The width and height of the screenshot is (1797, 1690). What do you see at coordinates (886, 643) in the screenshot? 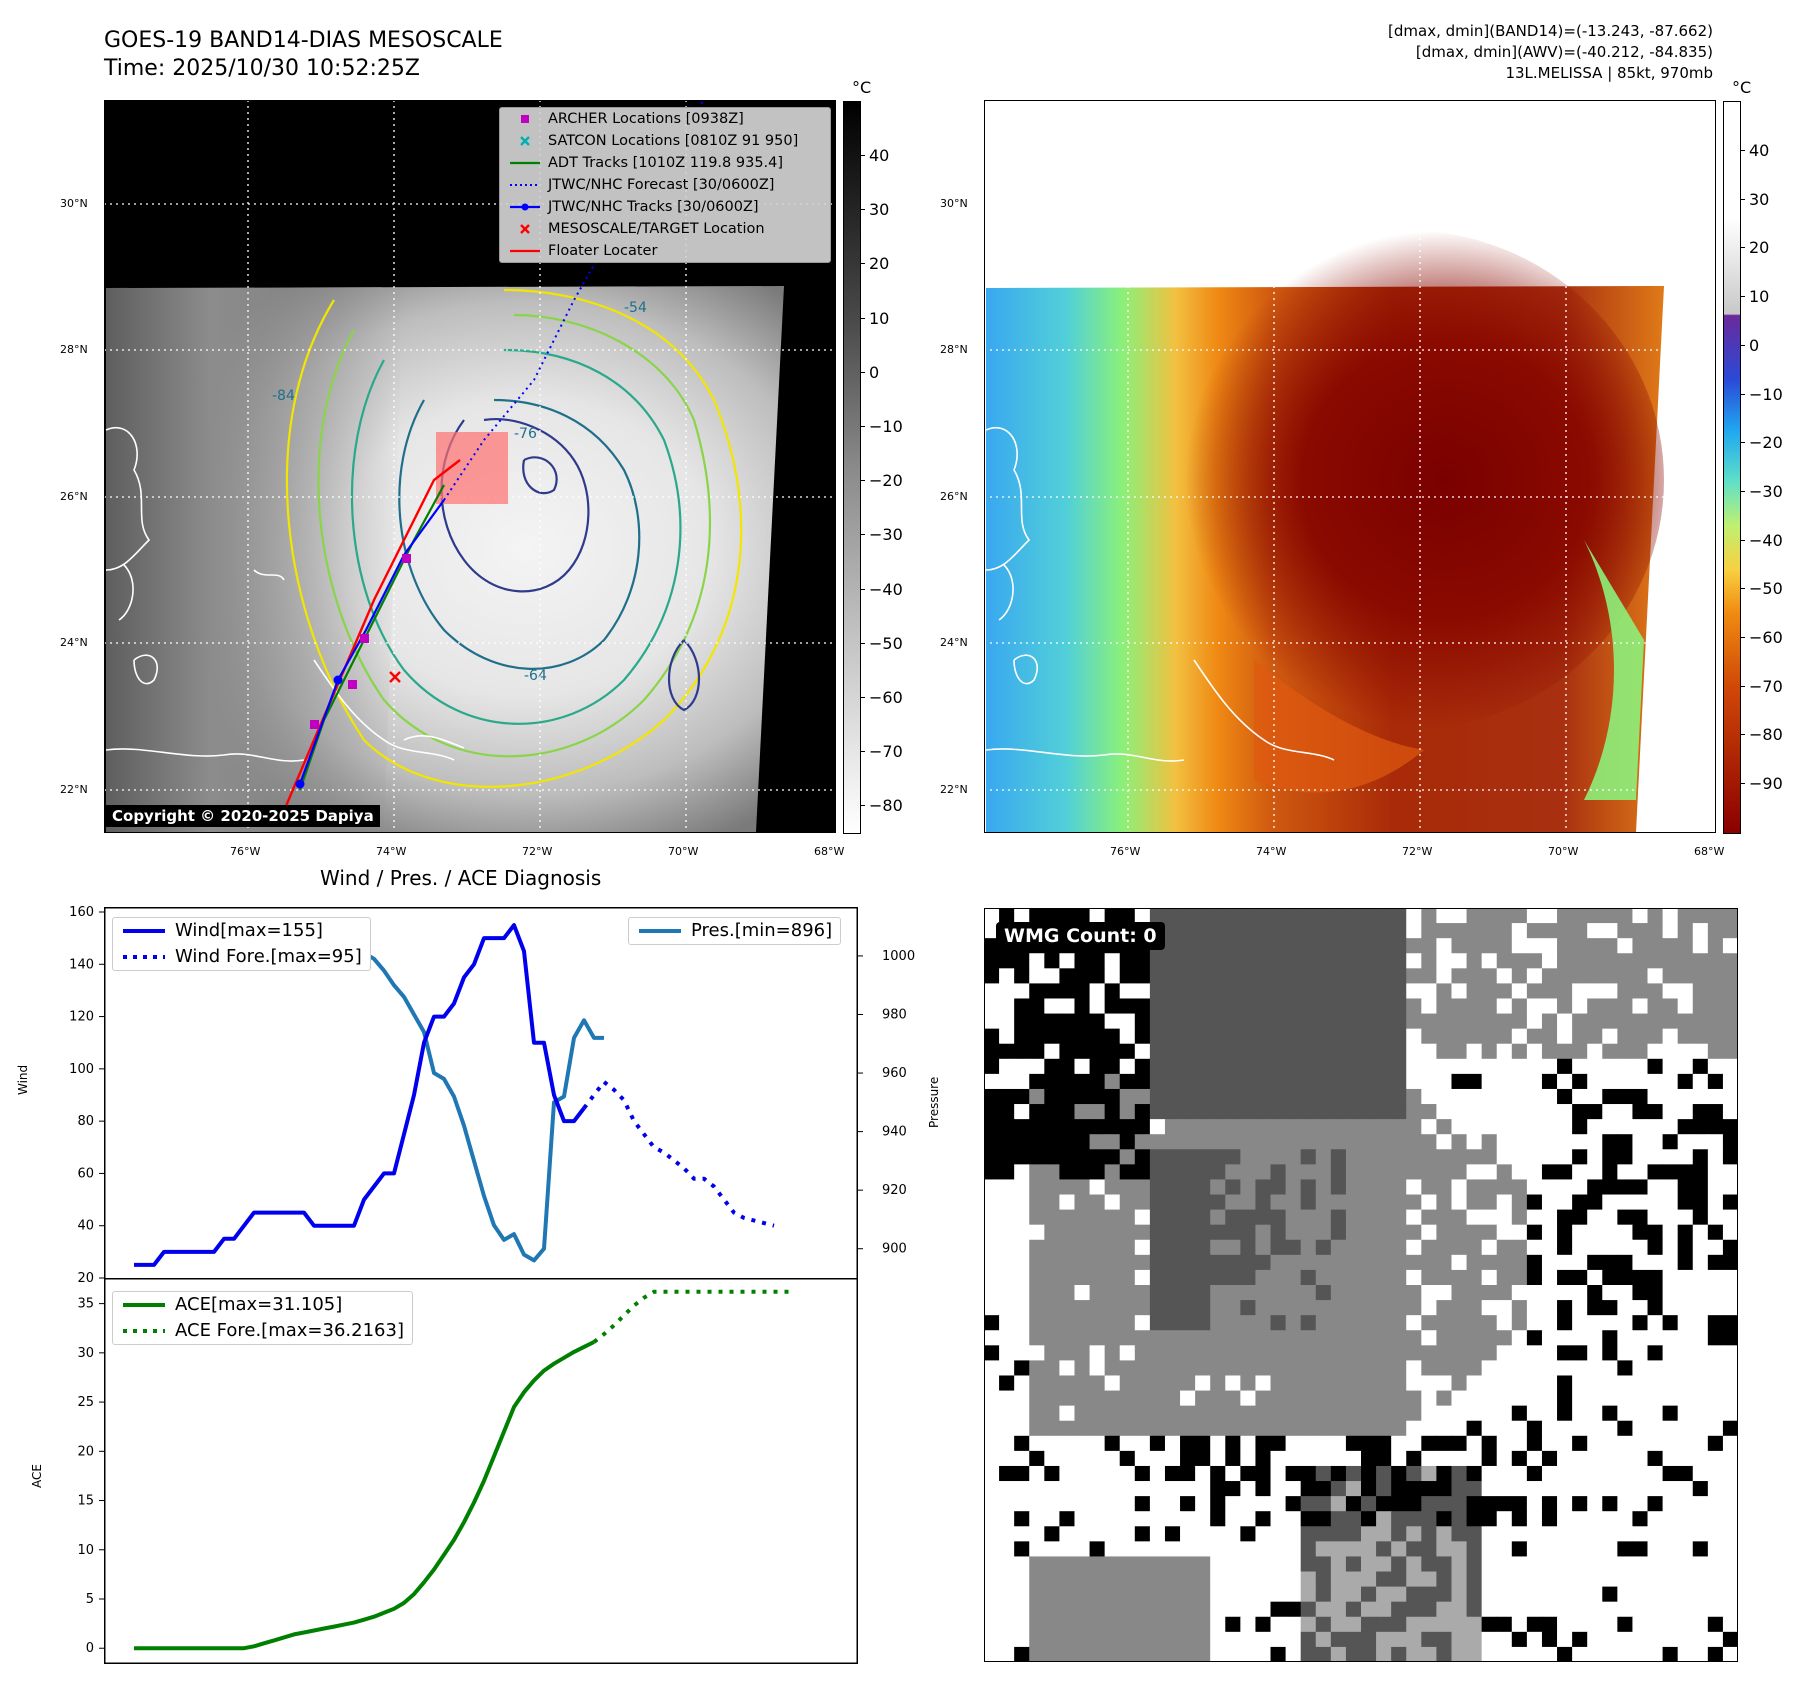
I see `colorbar-left-tick-label: −50` at bounding box center [886, 643].